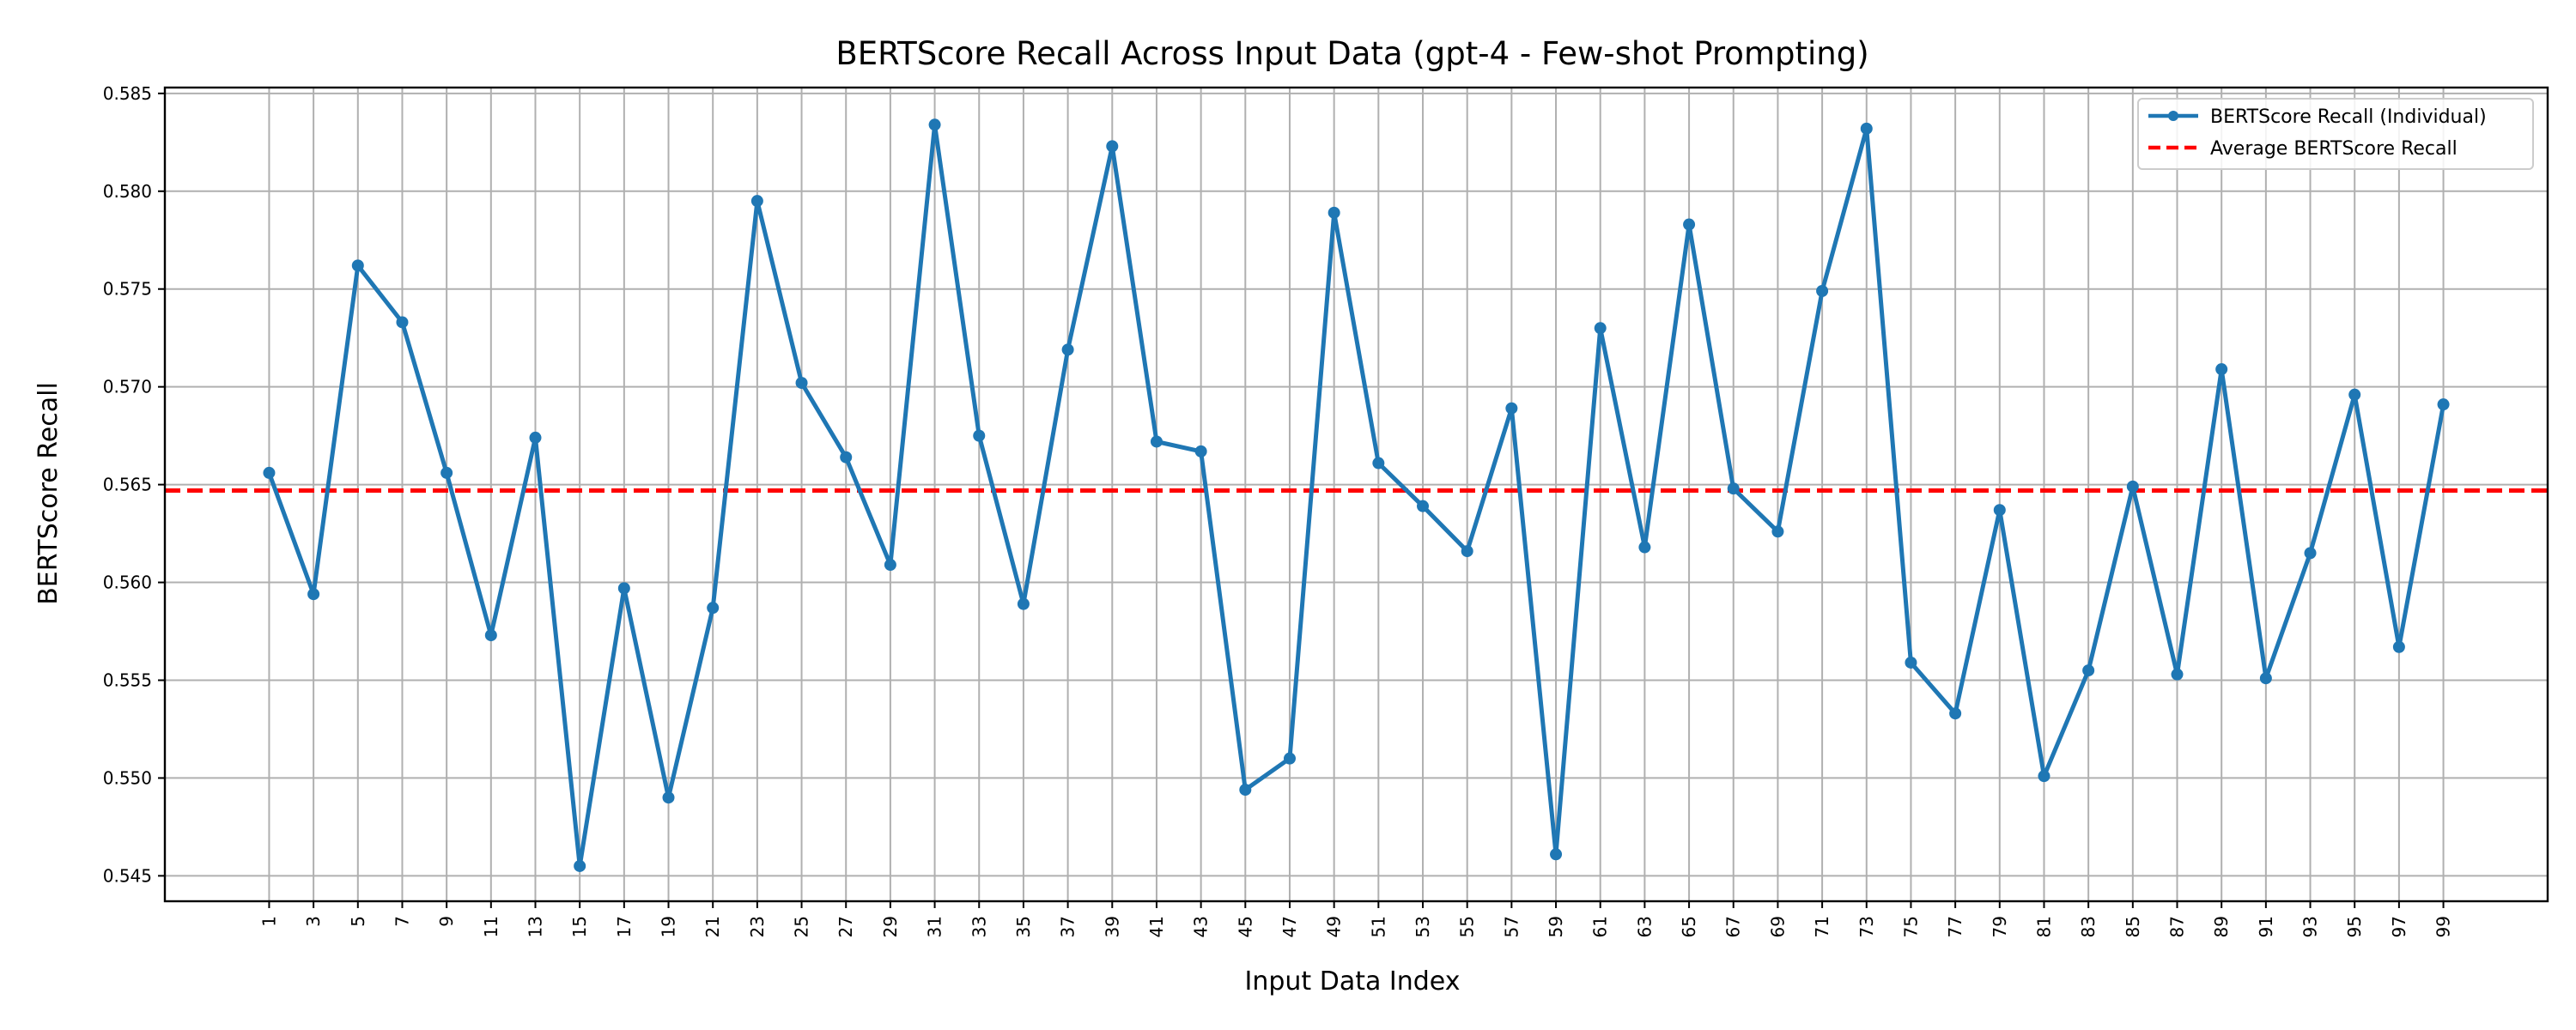 The width and height of the screenshot is (2576, 1030). What do you see at coordinates (128, 583) in the screenshot?
I see `y-tick-label: 0.560` at bounding box center [128, 583].